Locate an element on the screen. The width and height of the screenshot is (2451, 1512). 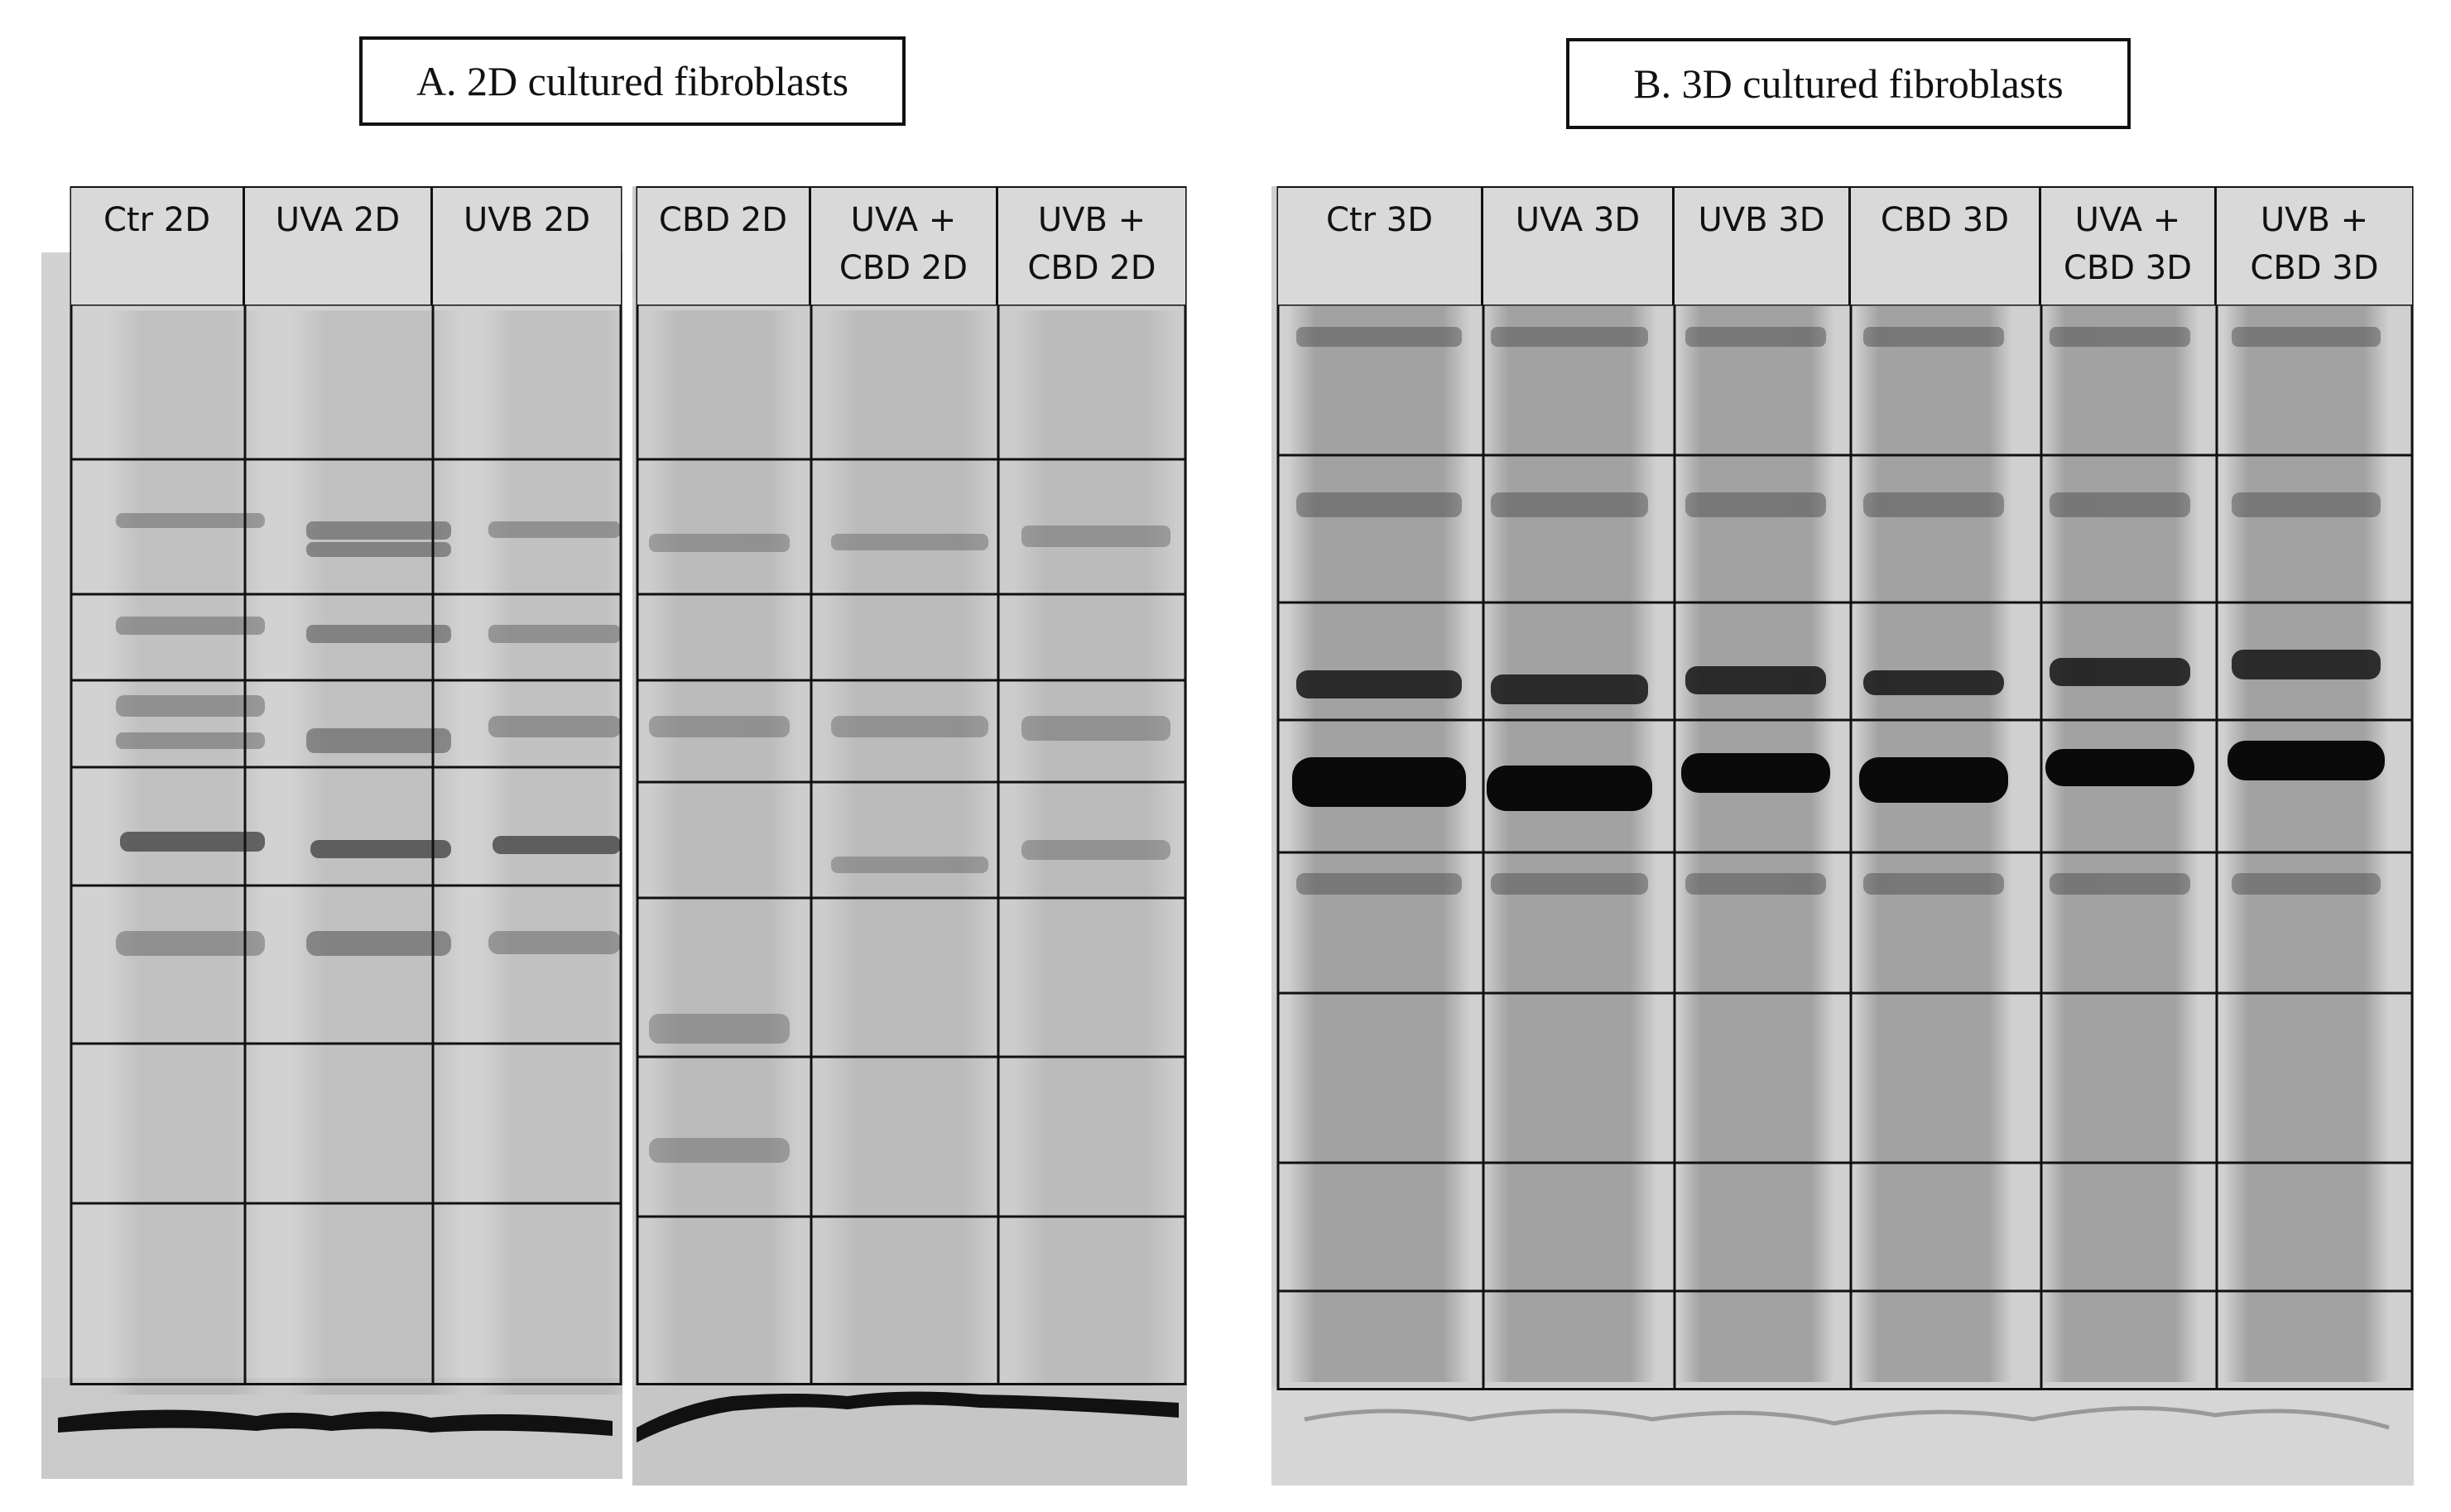
panel-a-title: A. 2D cultured fibroblasts is located at coordinates (632, 81).